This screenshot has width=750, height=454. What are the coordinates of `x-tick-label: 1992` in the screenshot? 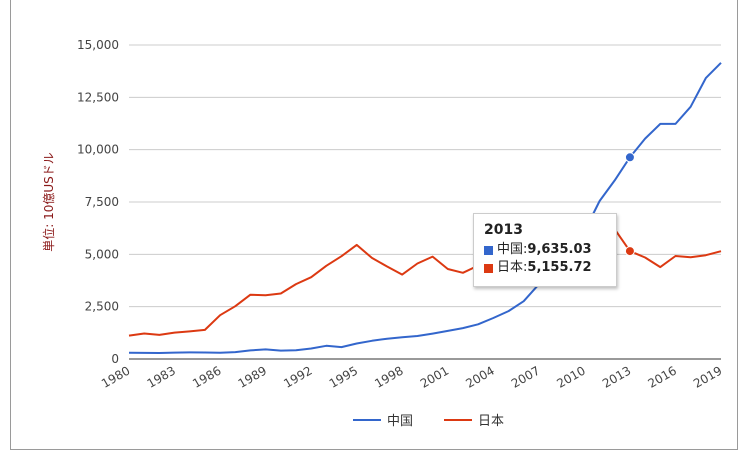 It's located at (297, 376).